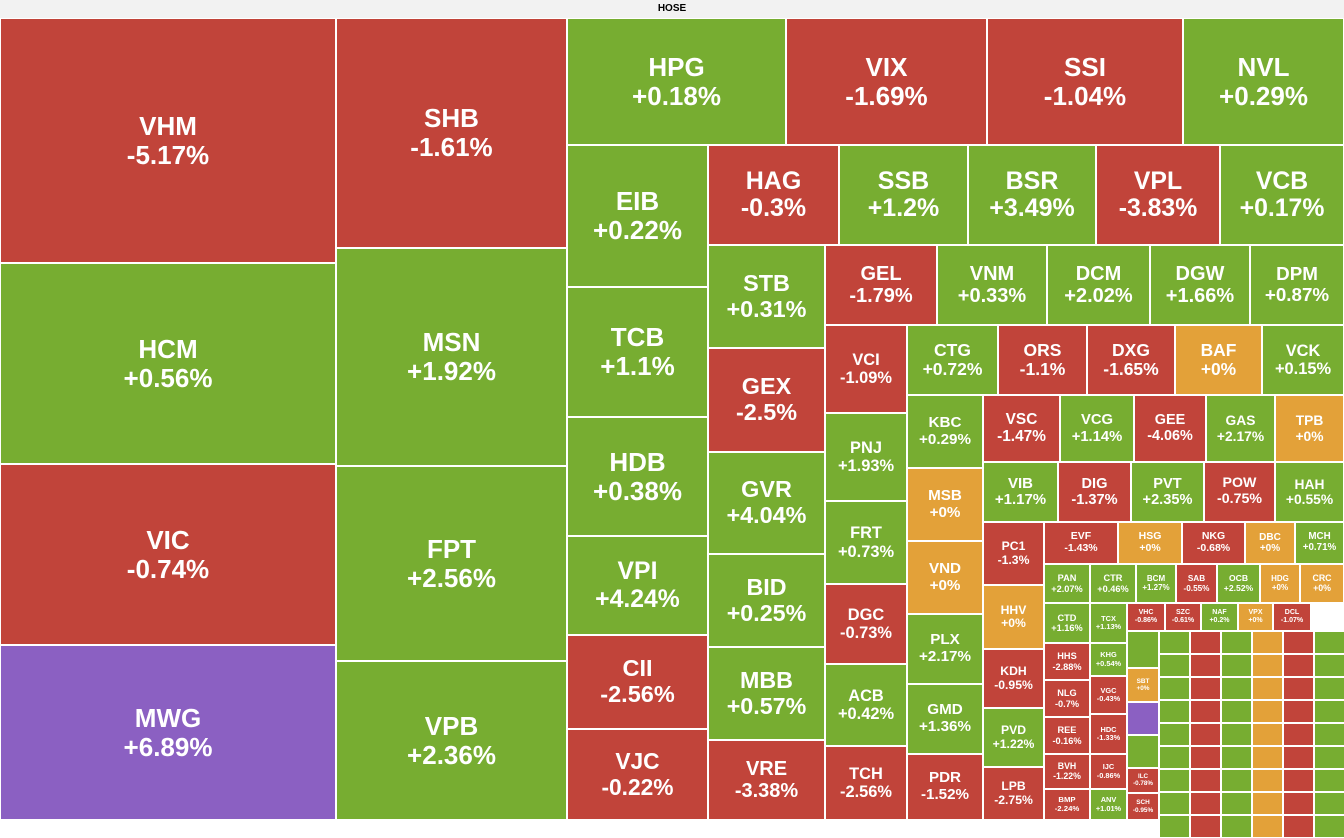 Image resolution: width=1344 pixels, height=838 pixels. I want to click on stock-tile: SSI -1.04%, so click(1085, 81).